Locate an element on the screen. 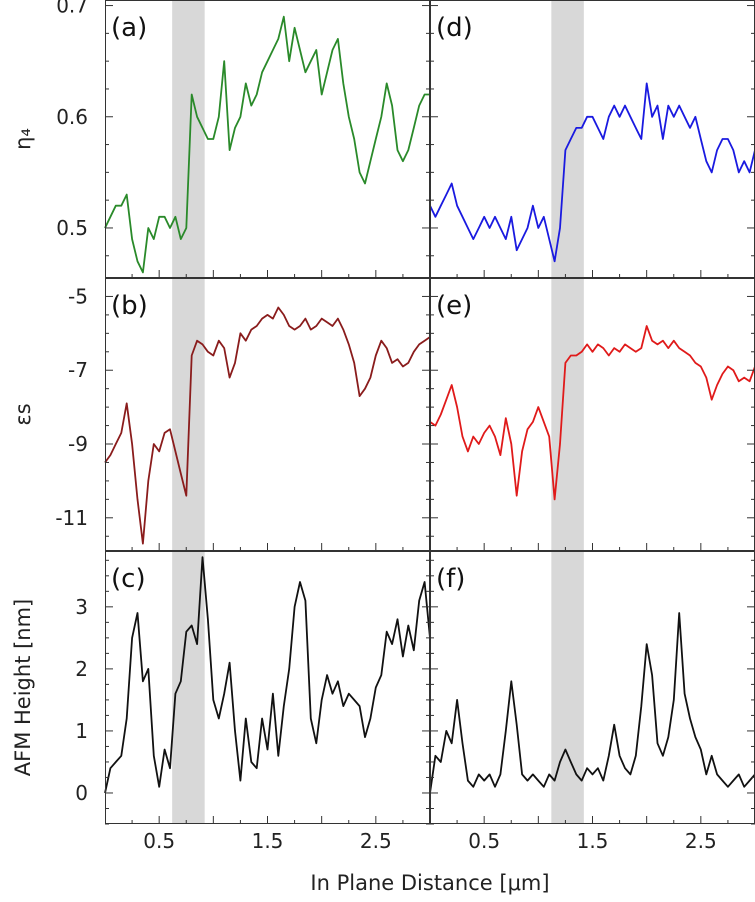 This screenshot has height=902, width=755. y-tick-label: 0 is located at coordinates (81, 793).